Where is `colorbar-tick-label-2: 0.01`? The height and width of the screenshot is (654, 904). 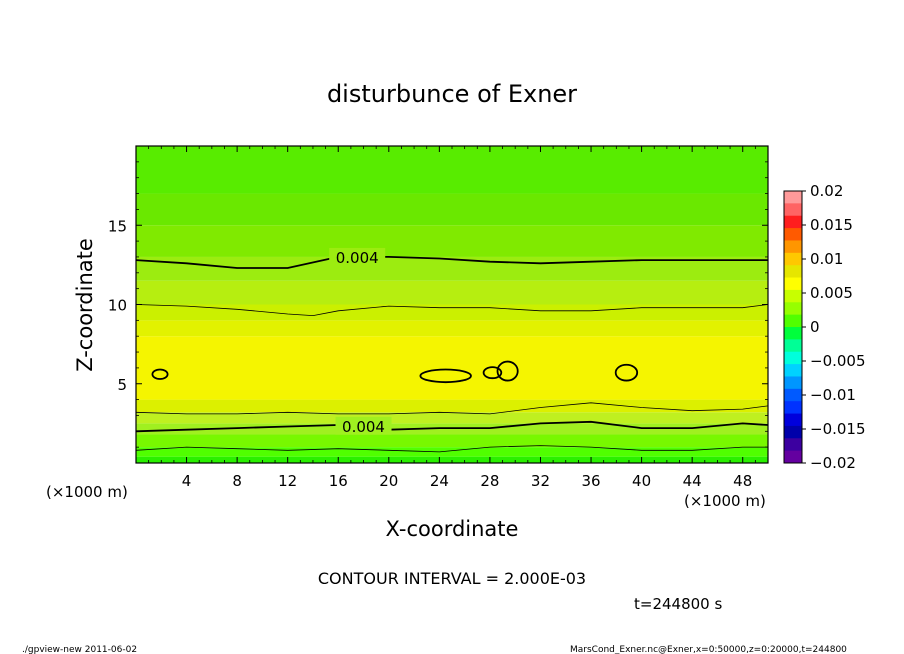 colorbar-tick-label-2: 0.01 is located at coordinates (826, 259).